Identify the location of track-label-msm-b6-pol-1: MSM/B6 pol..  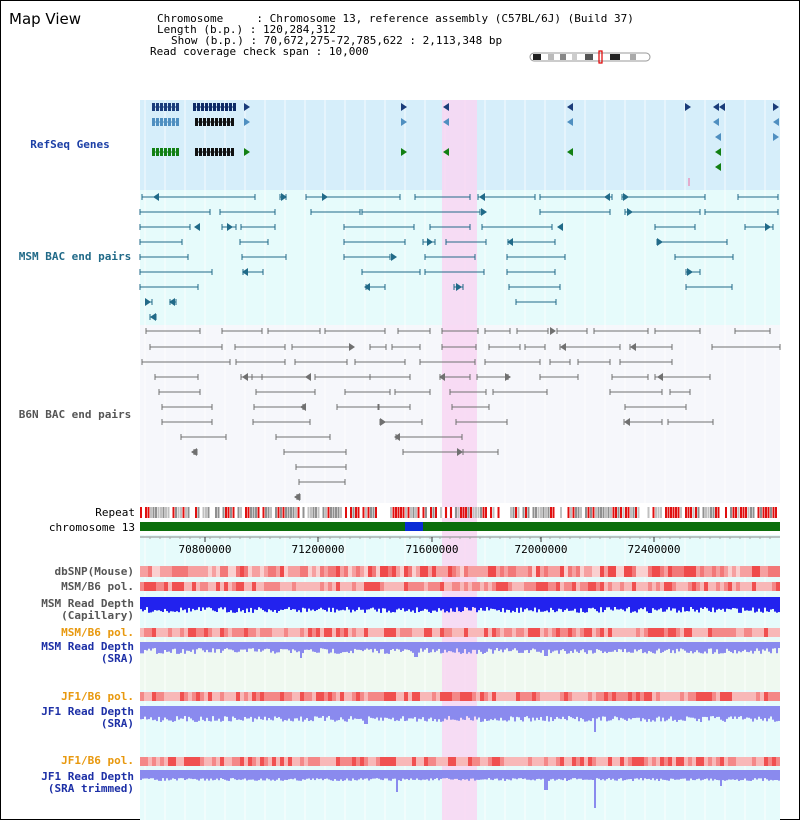
(97, 586).